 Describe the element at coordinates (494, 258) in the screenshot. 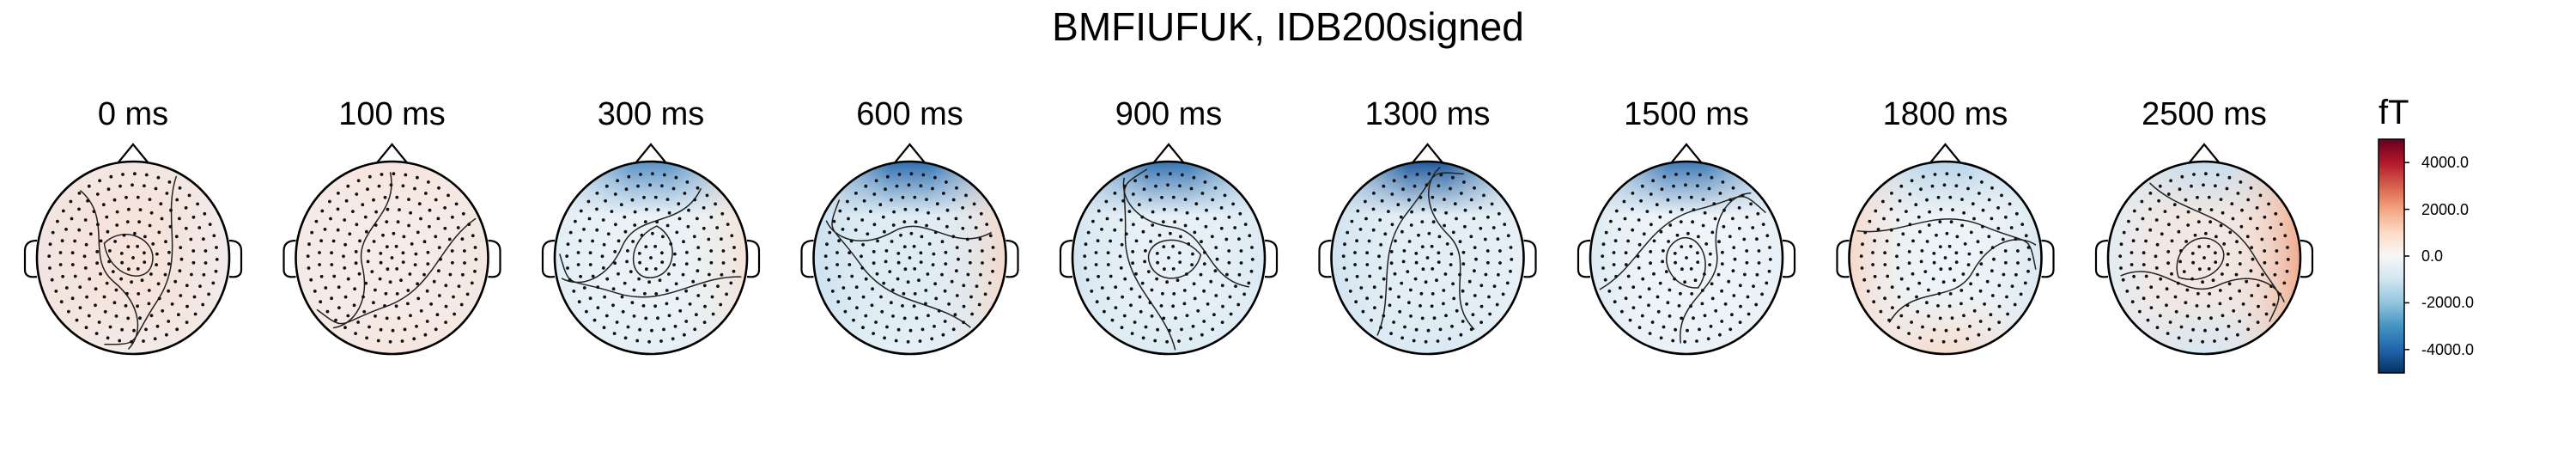

I see `right-ear-outline` at that location.